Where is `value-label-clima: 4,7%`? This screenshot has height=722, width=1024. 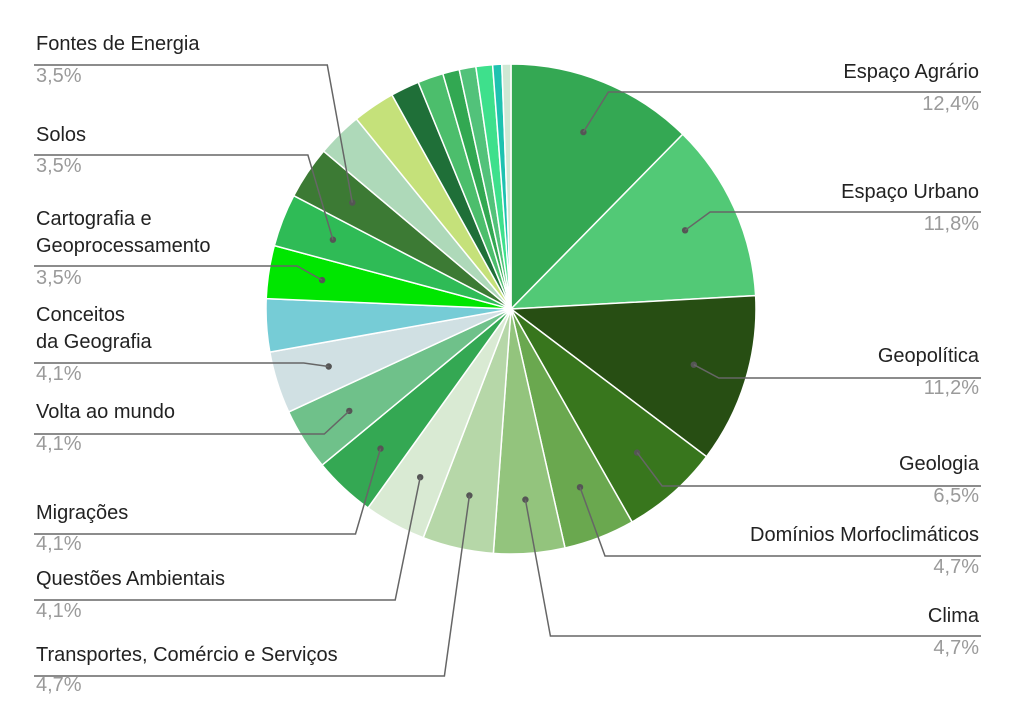
value-label-clima: 4,7% is located at coordinates (956, 648).